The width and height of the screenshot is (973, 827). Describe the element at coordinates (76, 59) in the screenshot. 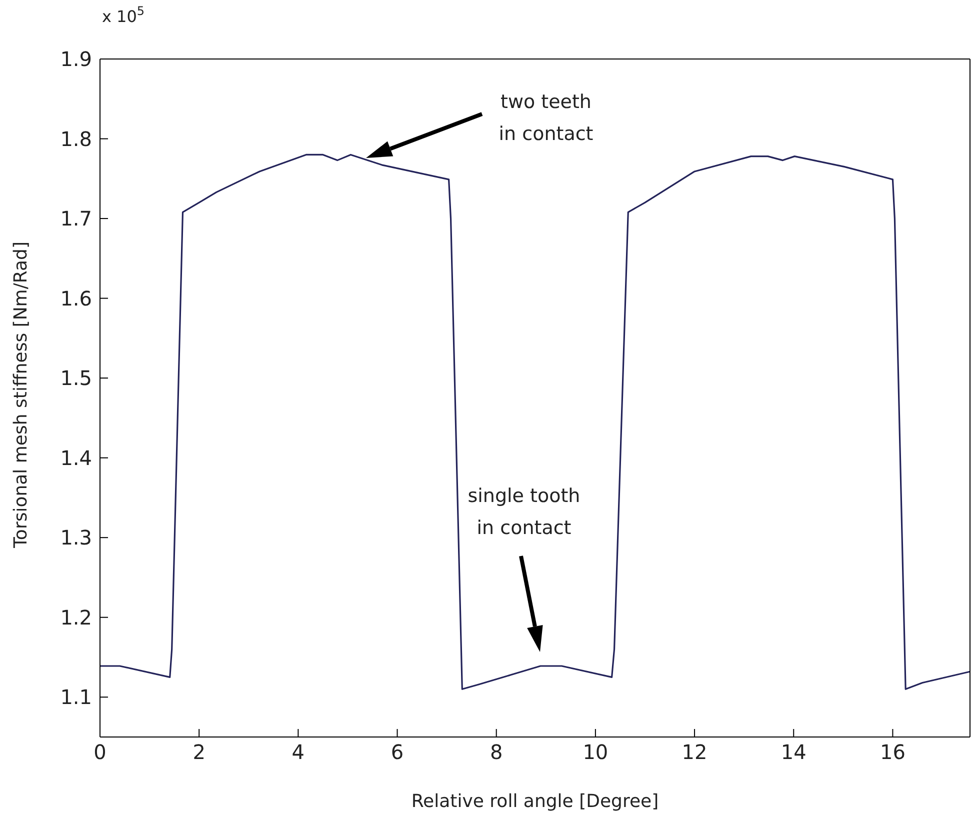

I see `y-tick-label: 1.9` at that location.